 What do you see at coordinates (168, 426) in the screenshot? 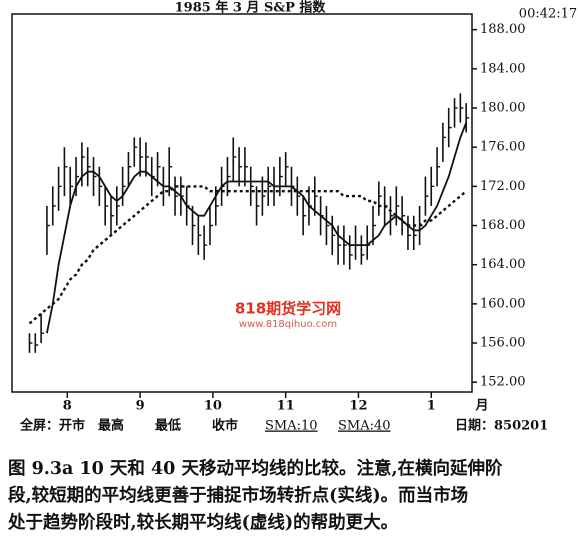
I see `status-item: 最低` at bounding box center [168, 426].